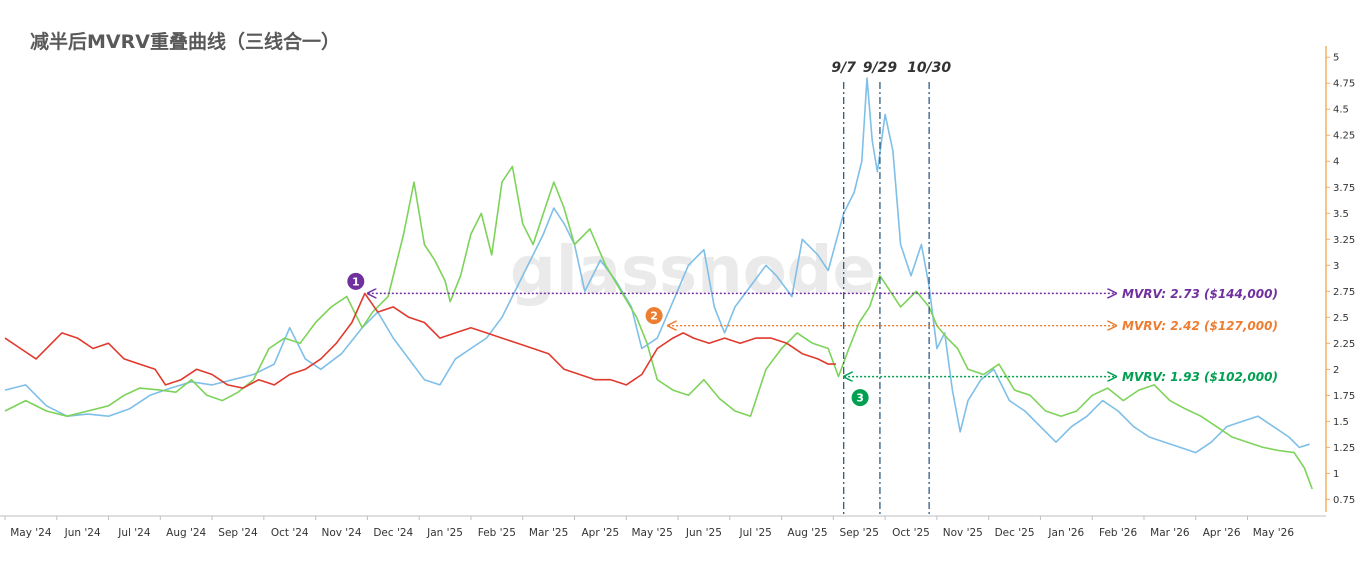 Image resolution: width=1362 pixels, height=571 pixels. Describe the element at coordinates (186, 533) in the screenshot. I see `x-tick-label: Aug '24` at that location.